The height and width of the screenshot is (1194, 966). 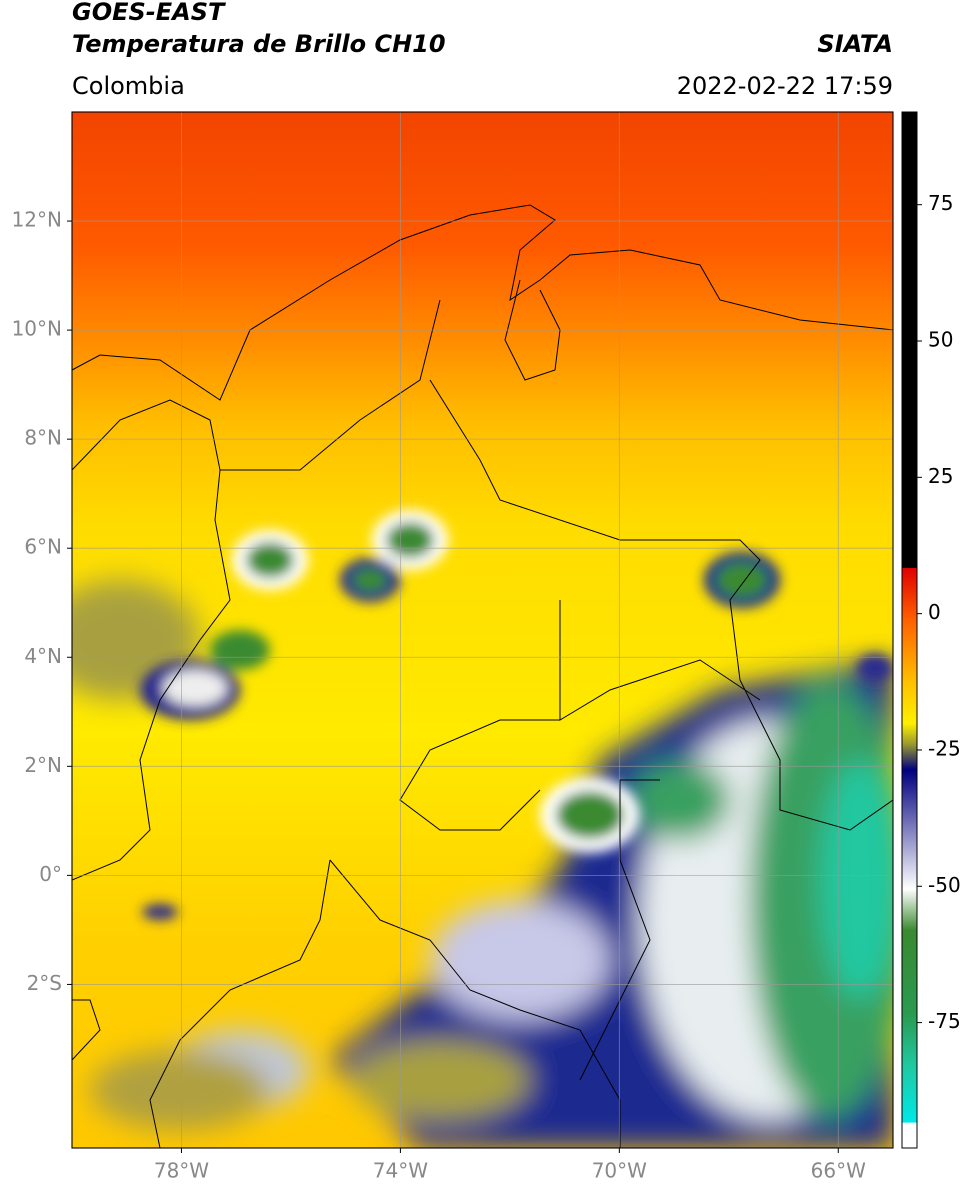 What do you see at coordinates (619, 1171) in the screenshot?
I see `lon-label: 70°W` at bounding box center [619, 1171].